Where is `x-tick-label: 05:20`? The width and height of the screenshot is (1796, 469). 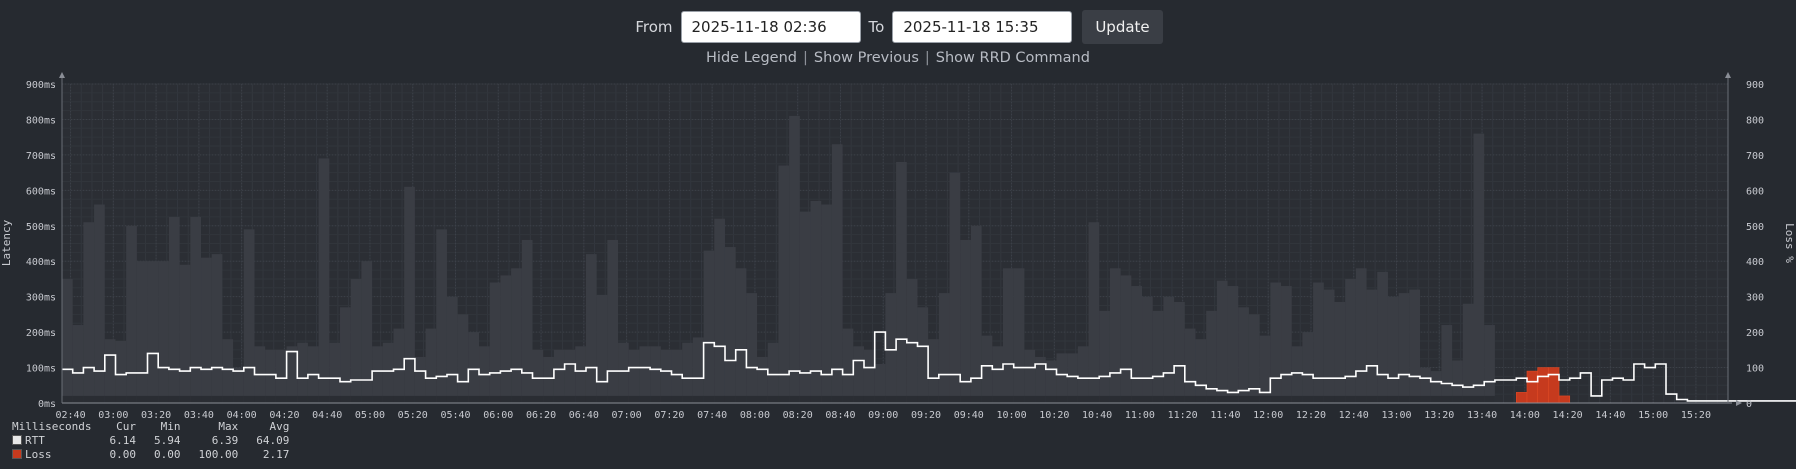 x-tick-label: 05:20 is located at coordinates (413, 415).